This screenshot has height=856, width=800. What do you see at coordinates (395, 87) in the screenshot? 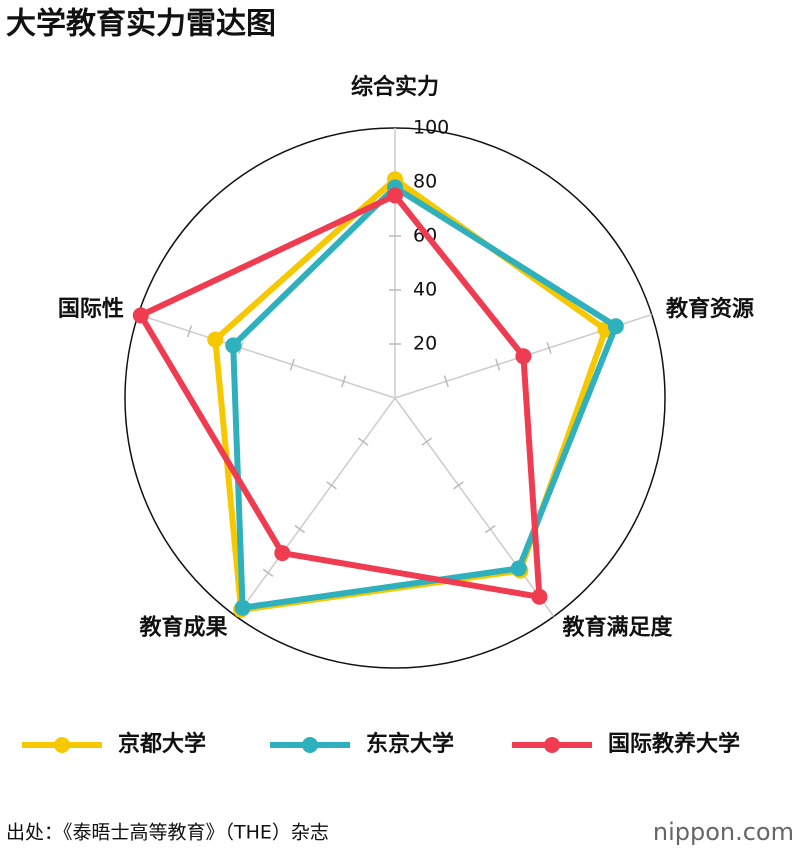
I see `category-label: 综合实力` at bounding box center [395, 87].